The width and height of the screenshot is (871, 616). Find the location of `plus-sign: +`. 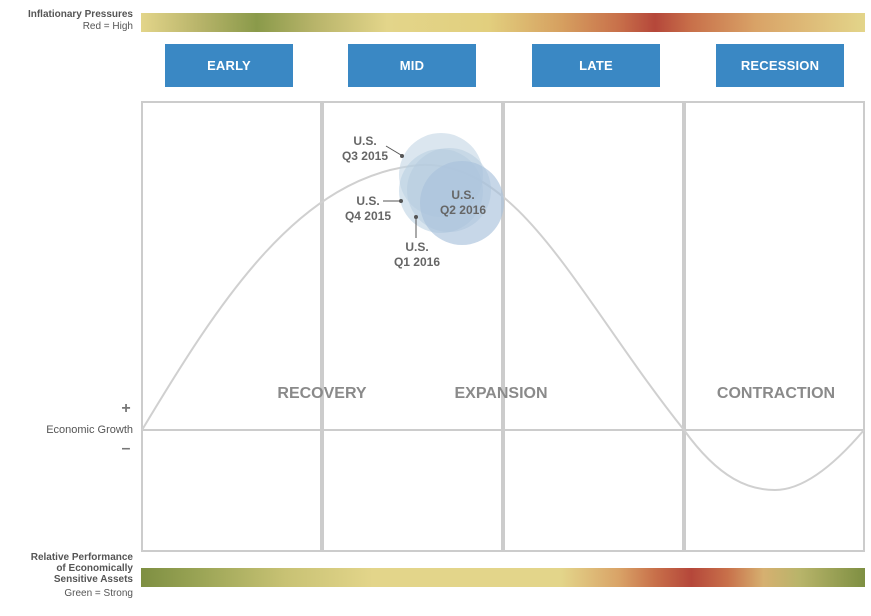

plus-sign: + is located at coordinates (125, 408).